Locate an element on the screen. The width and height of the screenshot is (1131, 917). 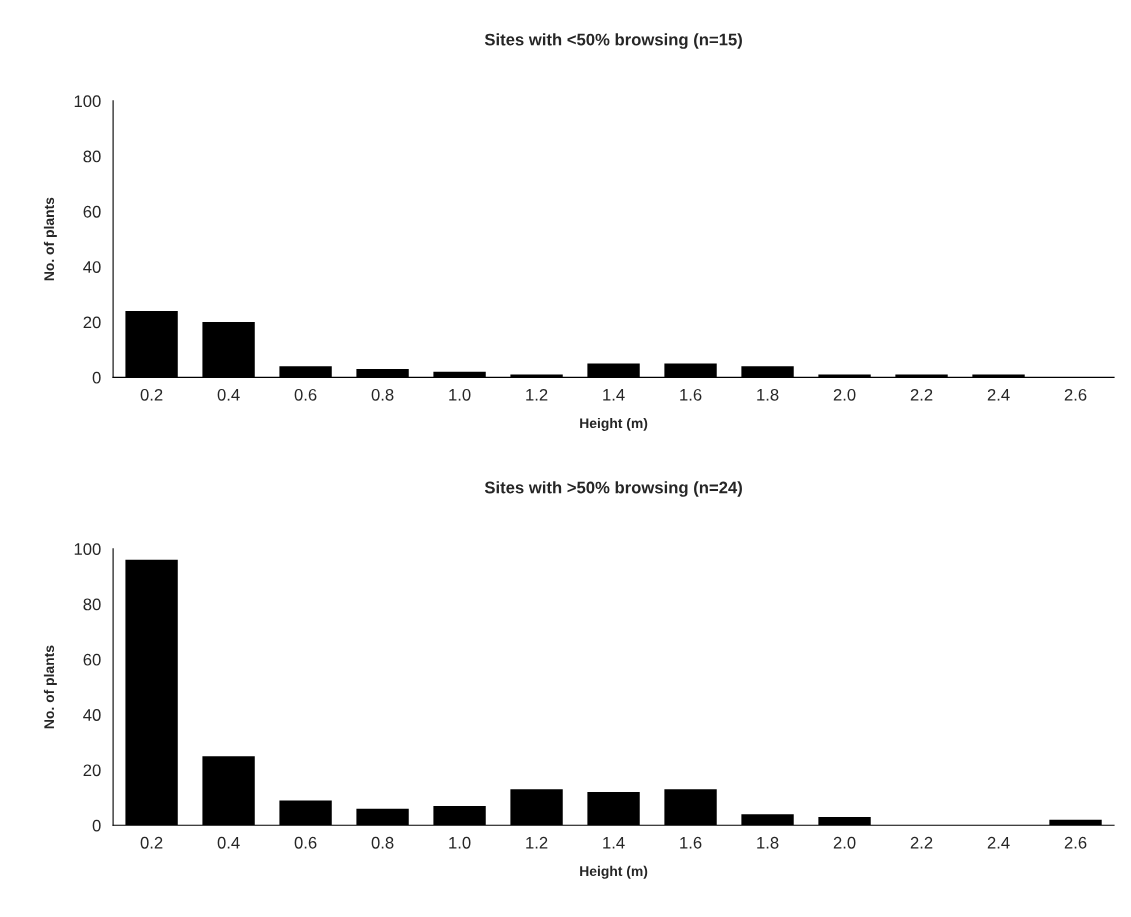
chart-title: Sites with <50% browsing (n=15) is located at coordinates (613, 41).